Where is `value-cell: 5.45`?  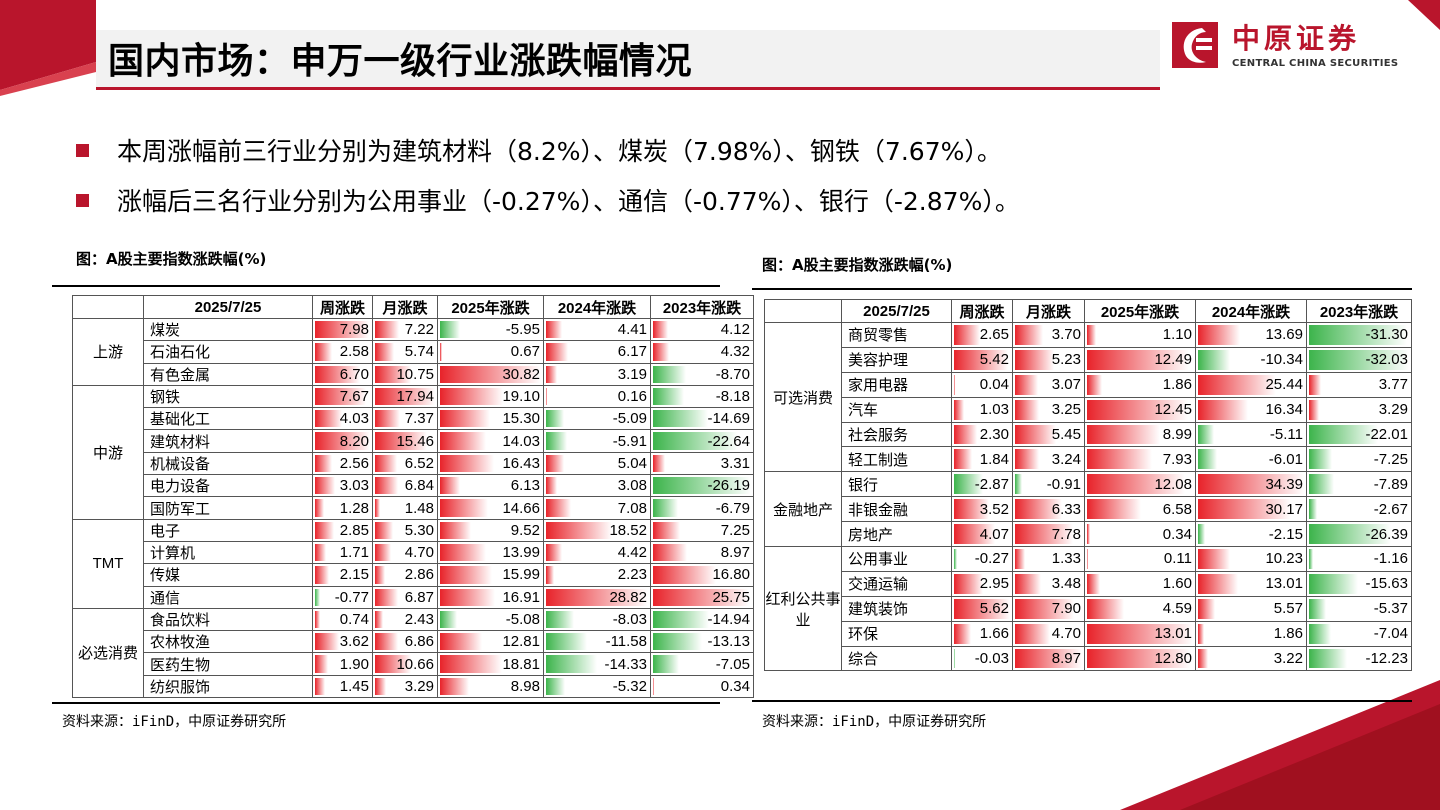
value-cell: 5.45 is located at coordinates (1048, 434).